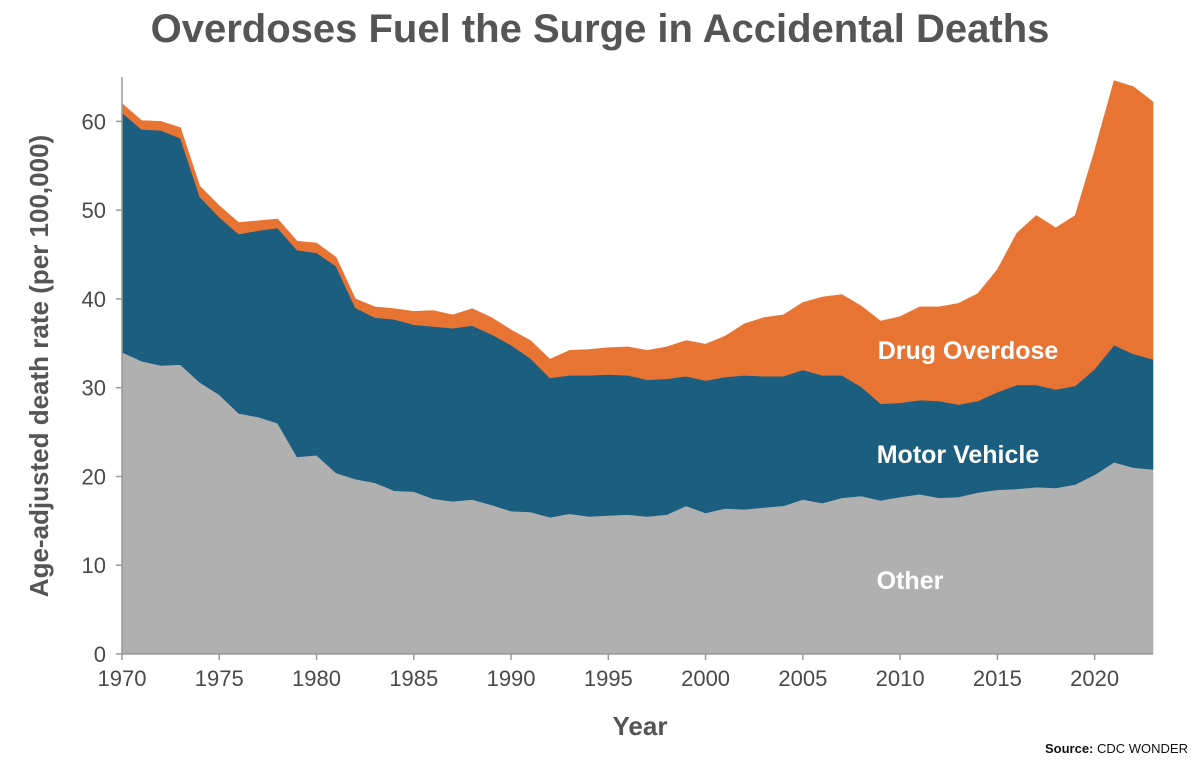 Image resolution: width=1200 pixels, height=764 pixels. I want to click on x-tick-label: 2000, so click(705, 678).